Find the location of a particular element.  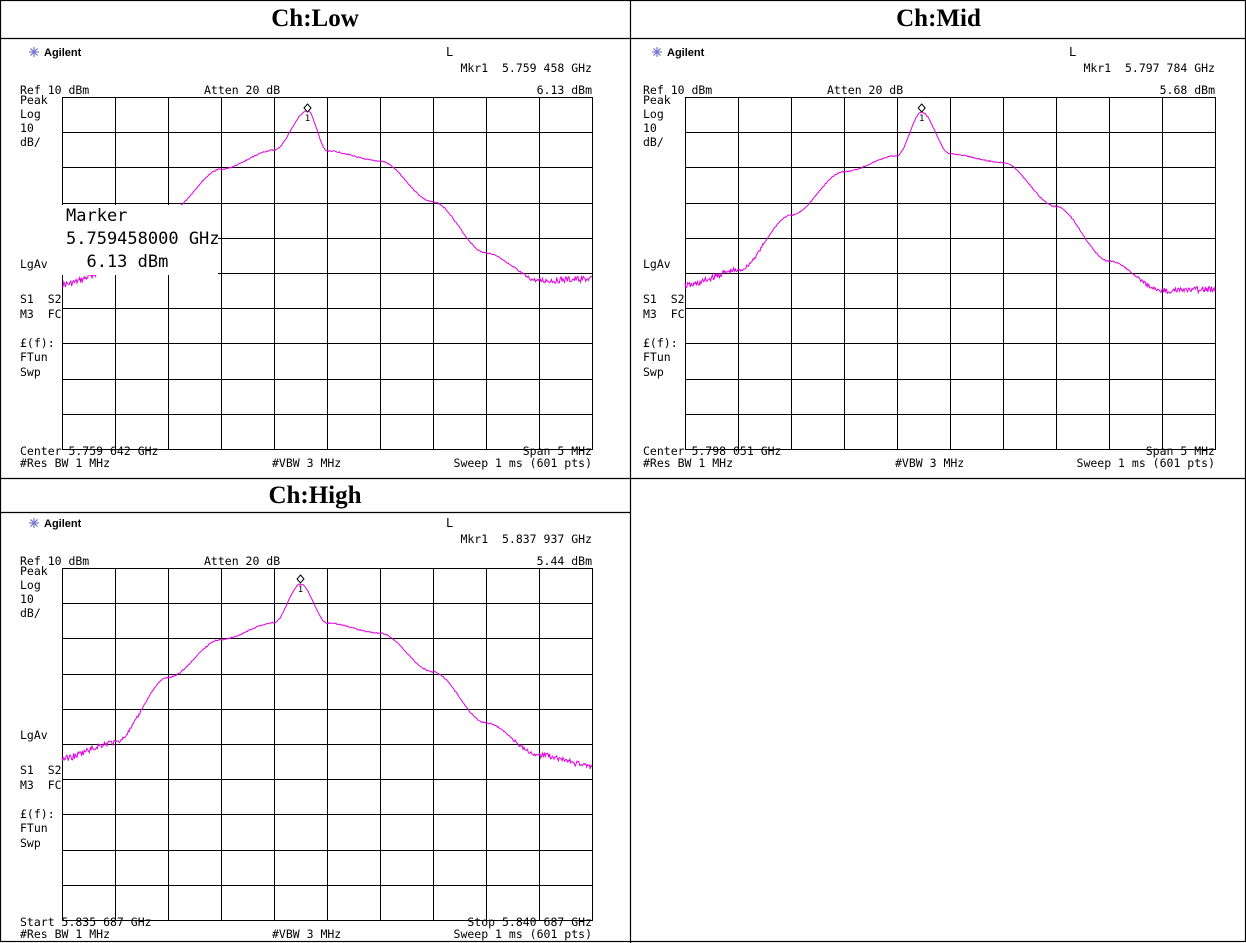

marker-popup-line: 6.13 dBm is located at coordinates (117, 262).